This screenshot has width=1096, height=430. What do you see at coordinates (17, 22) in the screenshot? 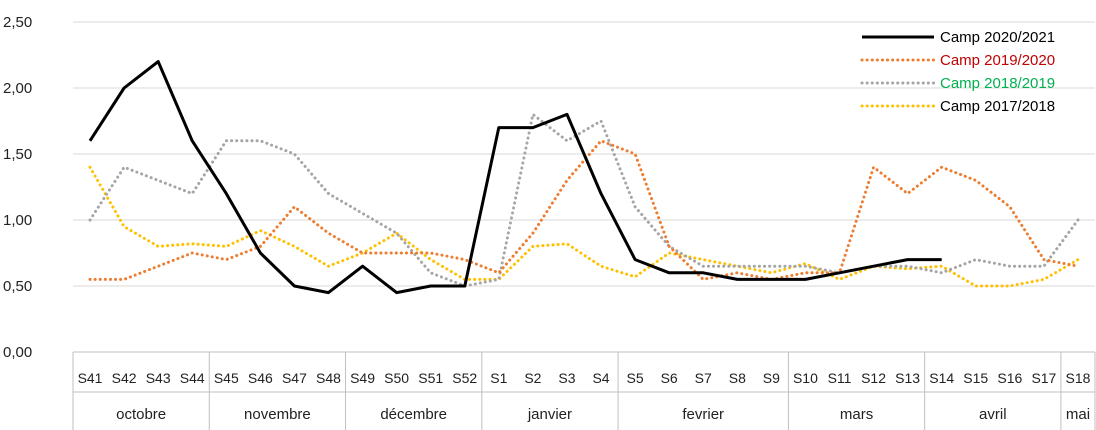
I see `y-tick-label: 2,50` at bounding box center [17, 22].